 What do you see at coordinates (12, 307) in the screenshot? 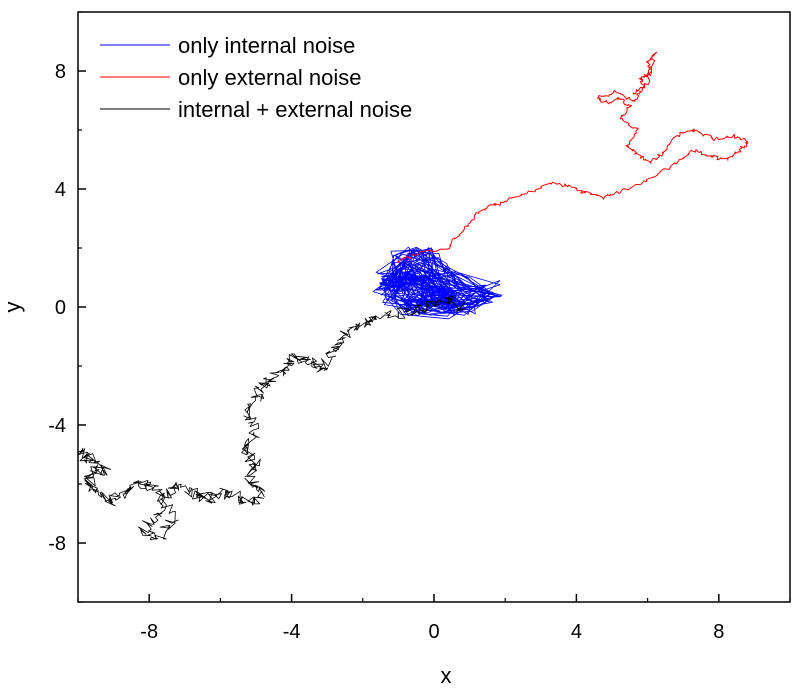
I see `y-axis-label: y` at bounding box center [12, 307].